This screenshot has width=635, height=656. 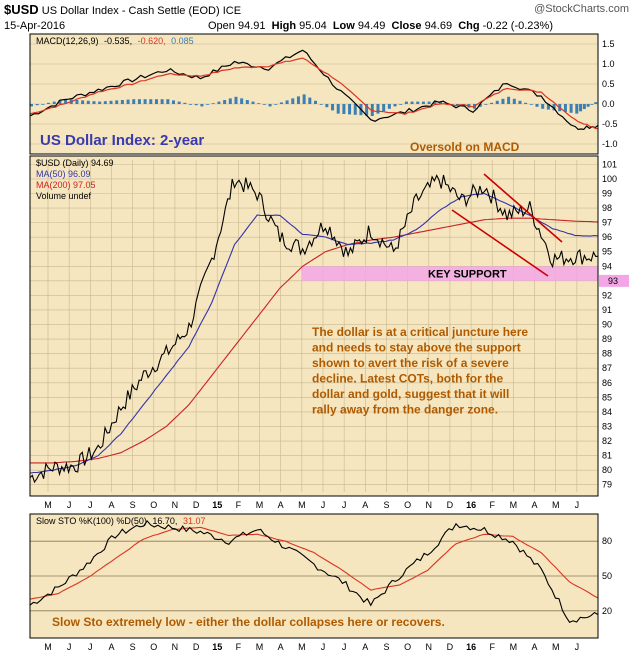 What do you see at coordinates (607, 611) in the screenshot?
I see `sto-y-tick-2: 20` at bounding box center [607, 611].